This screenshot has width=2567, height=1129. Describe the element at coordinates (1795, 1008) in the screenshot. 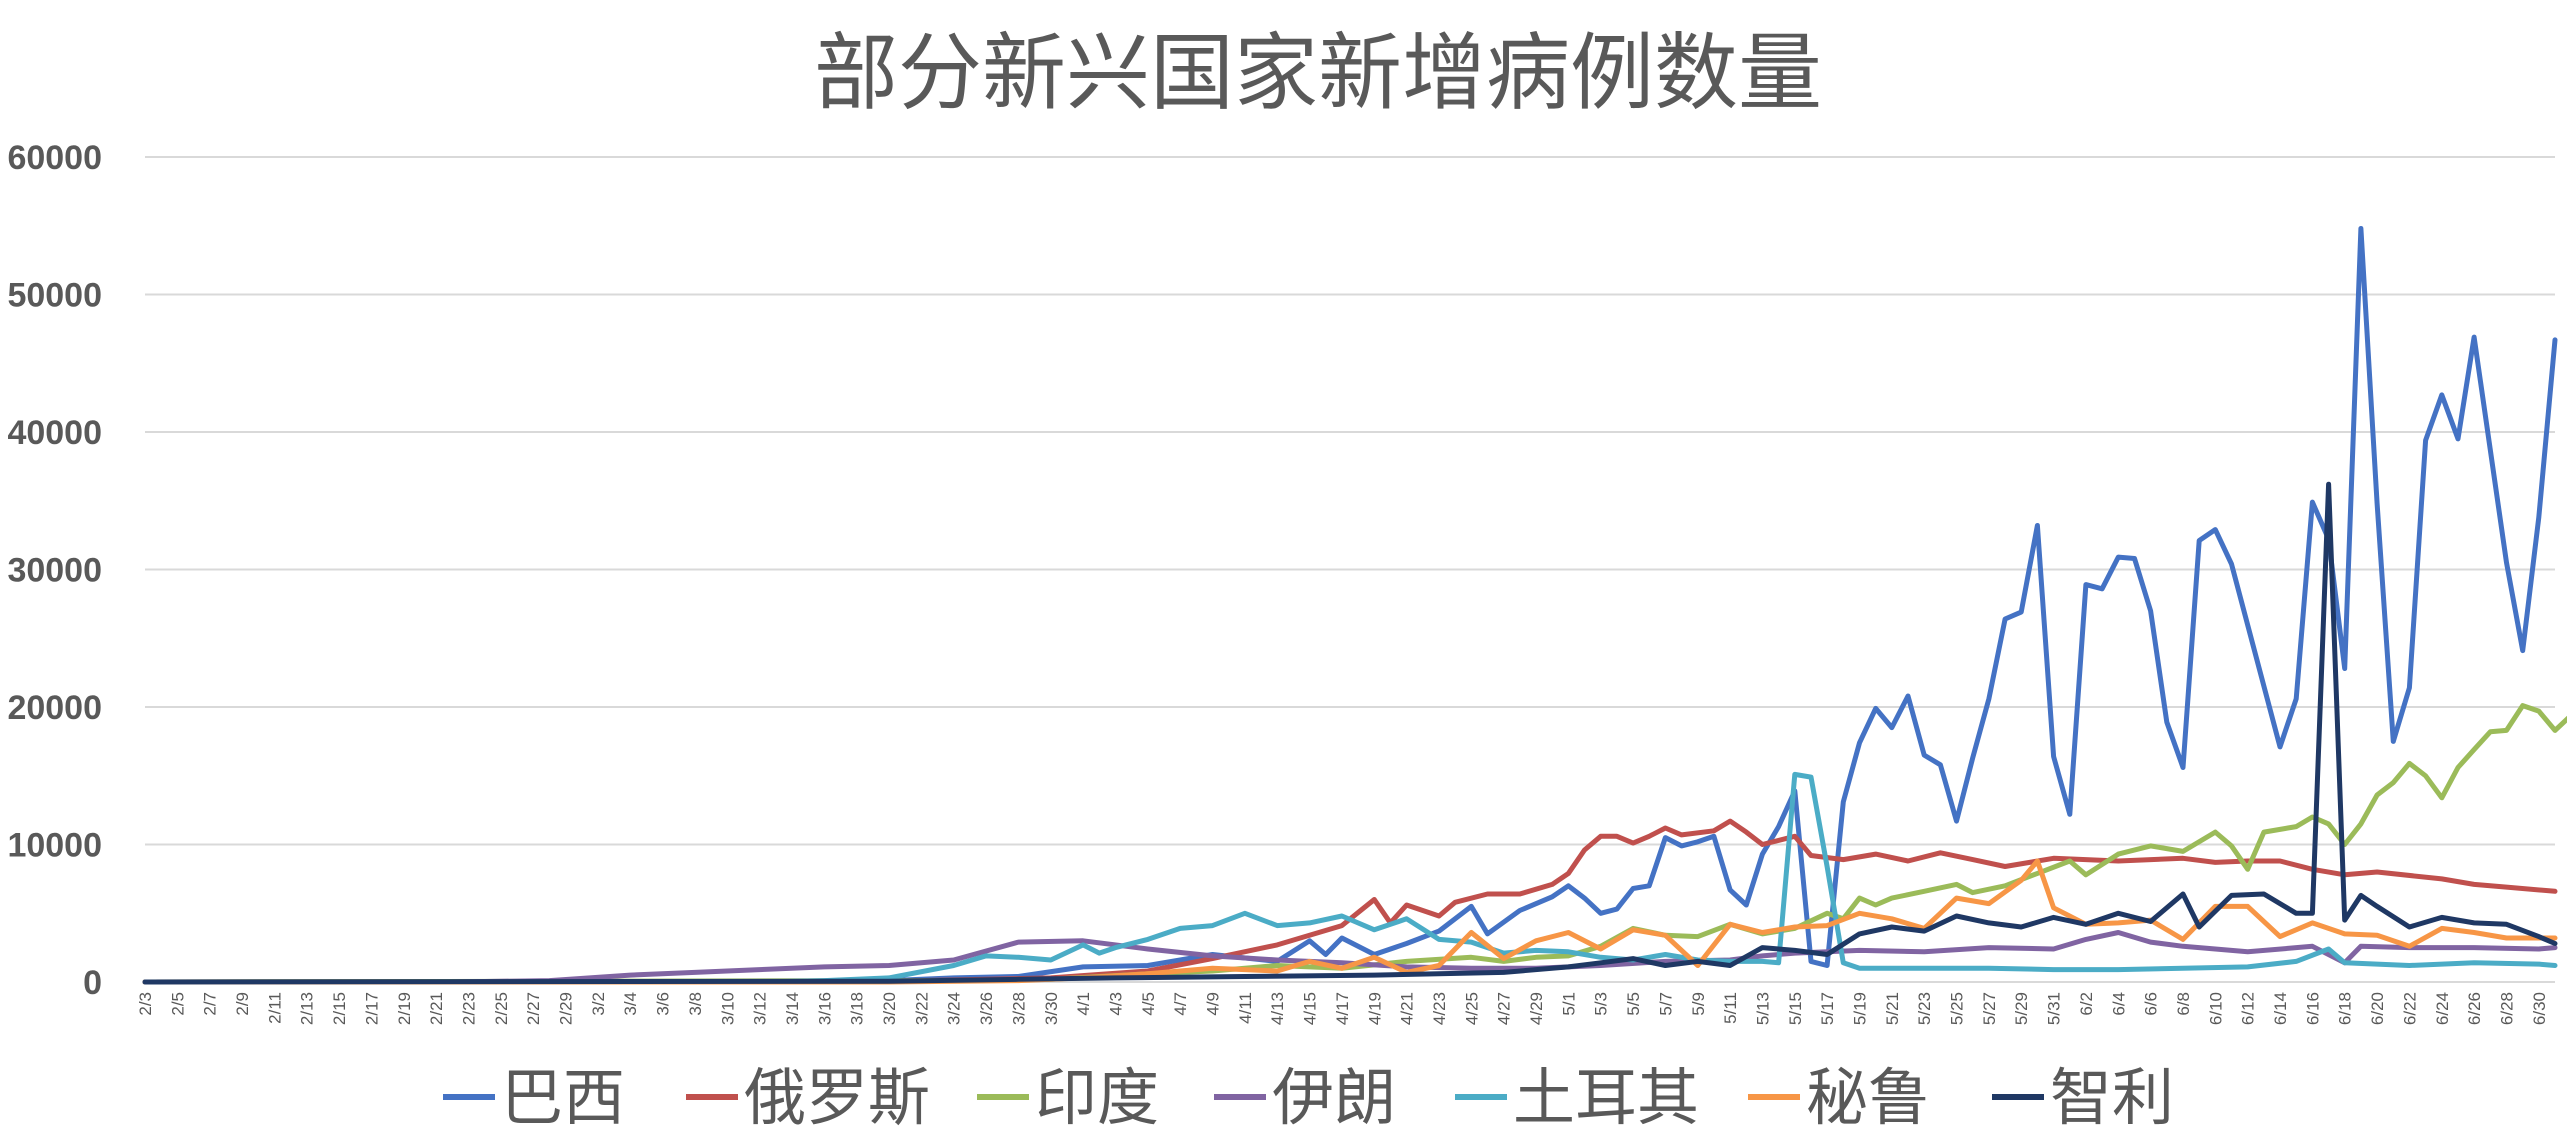

I see `x-tick-label: 5/15` at that location.